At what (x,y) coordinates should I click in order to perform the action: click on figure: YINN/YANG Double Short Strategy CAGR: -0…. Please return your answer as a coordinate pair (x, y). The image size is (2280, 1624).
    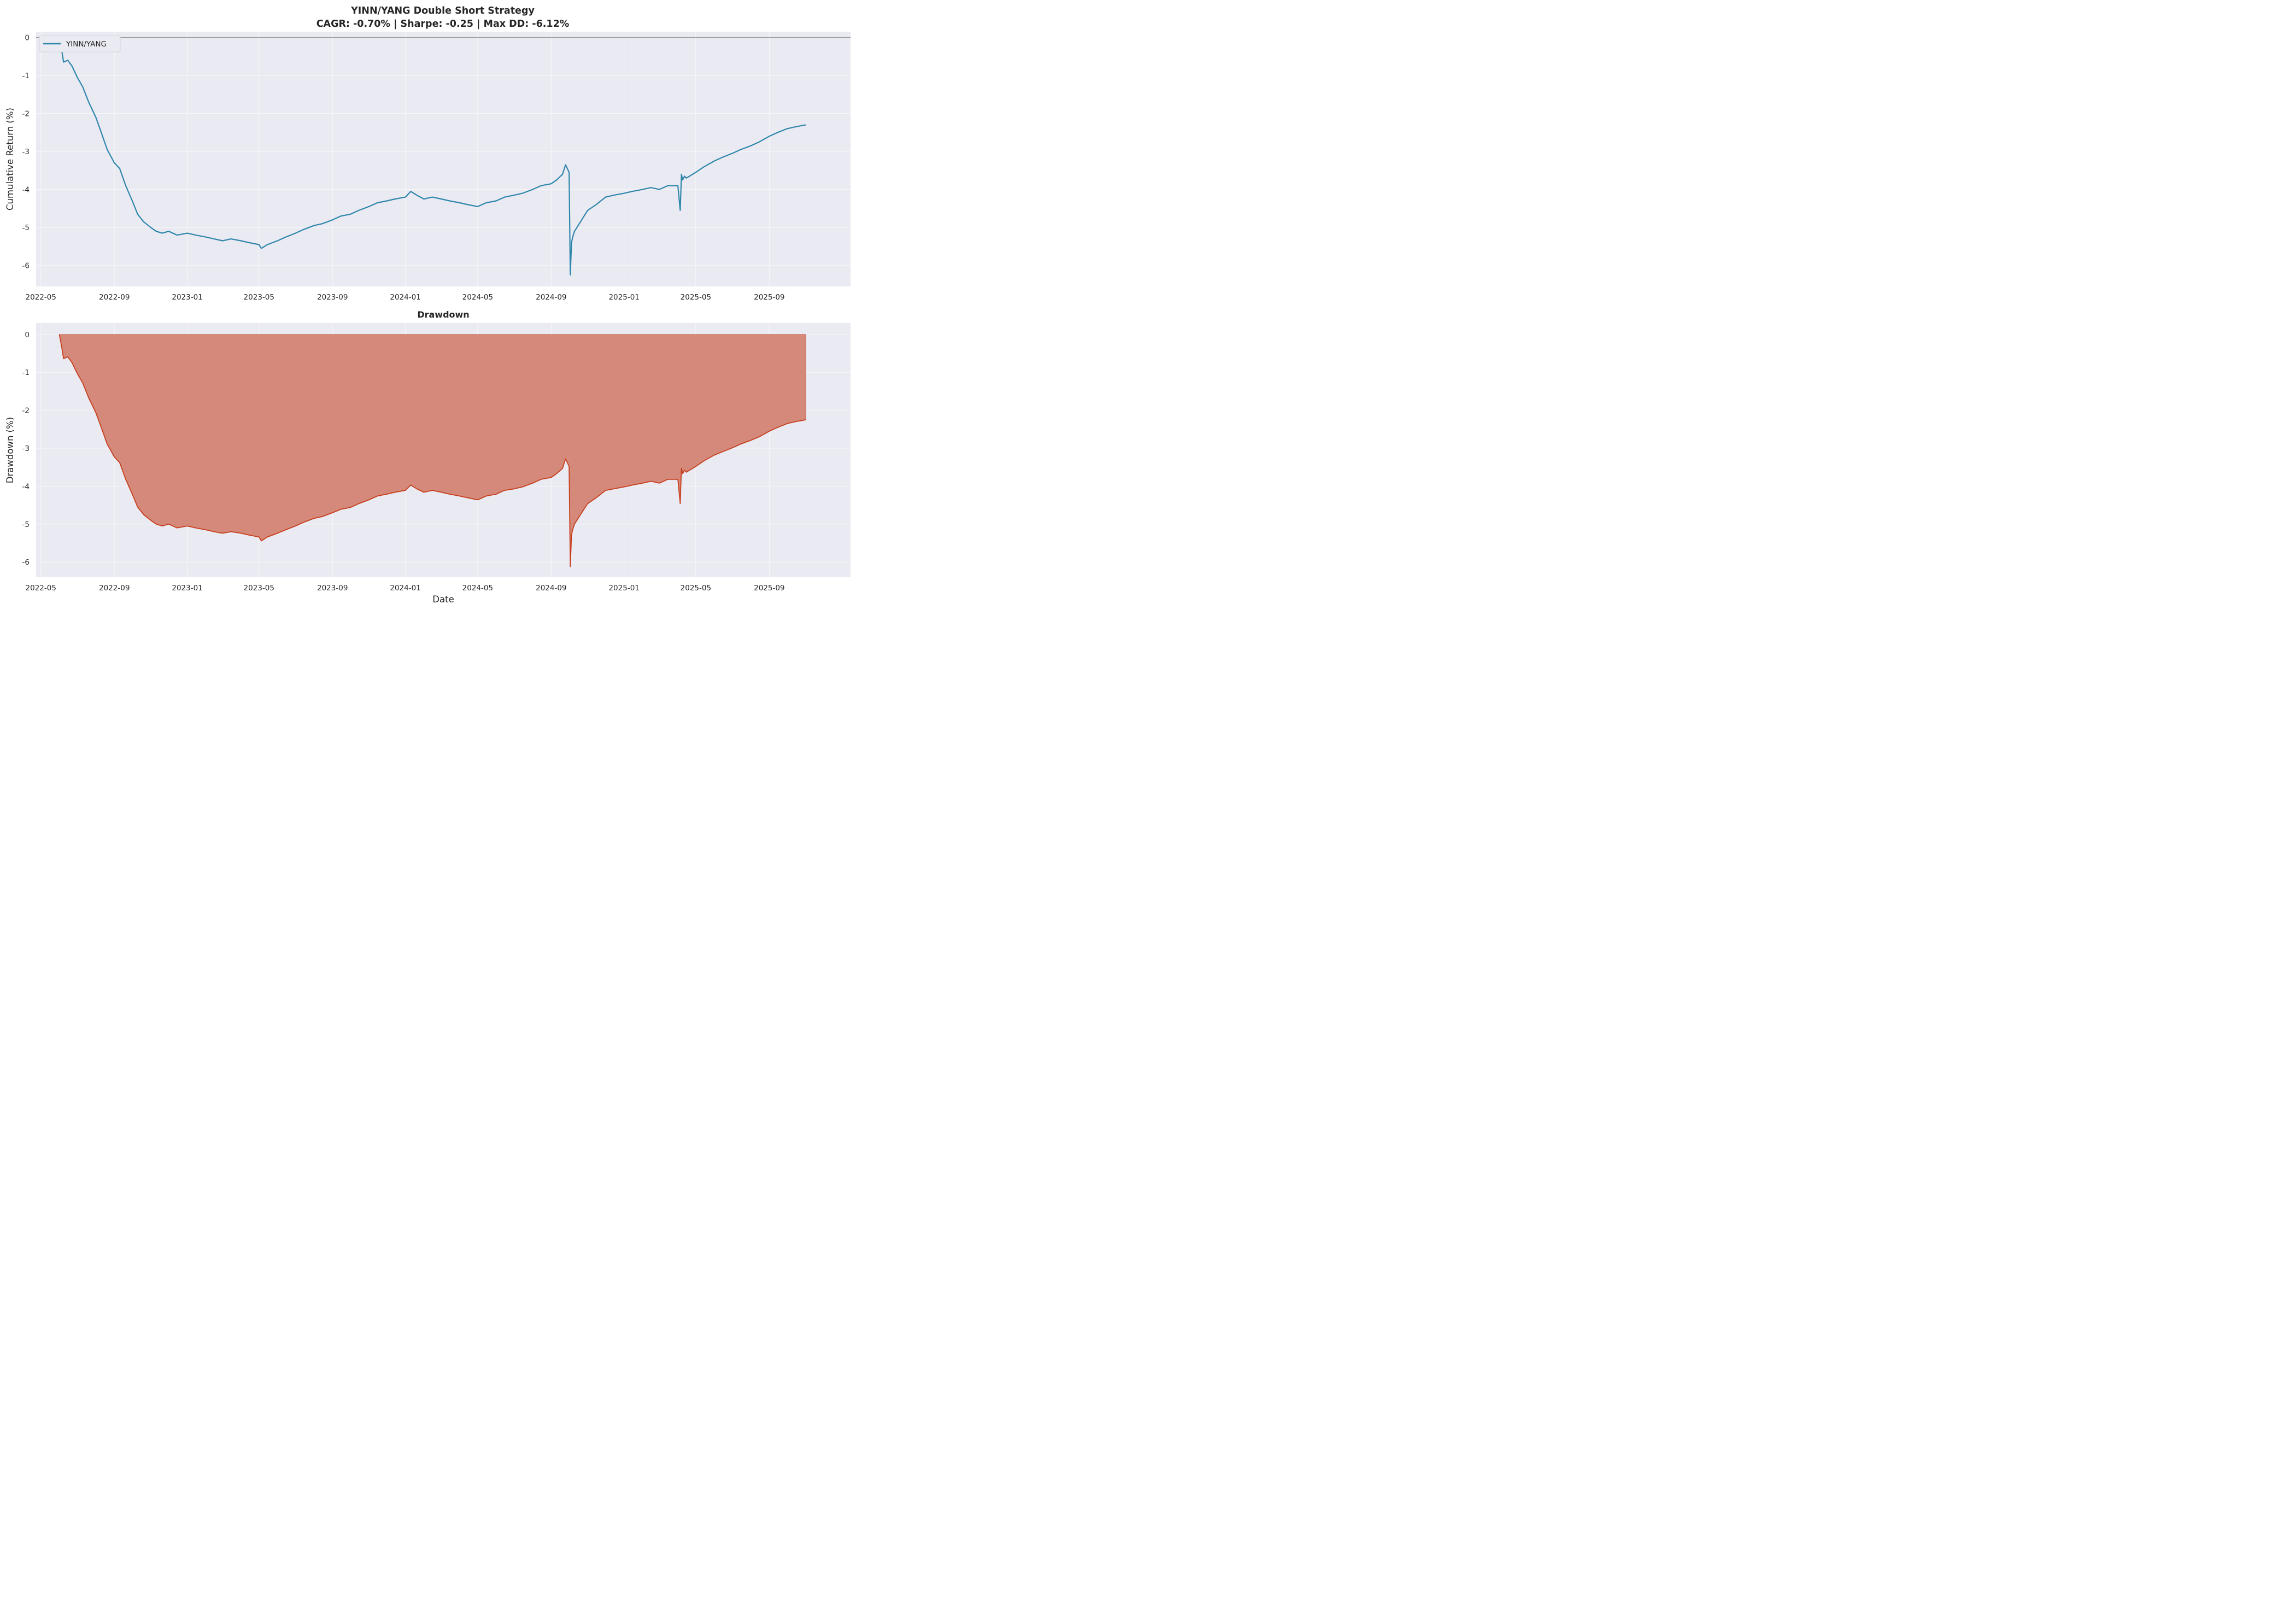
    Looking at the image, I should click on (428, 305).